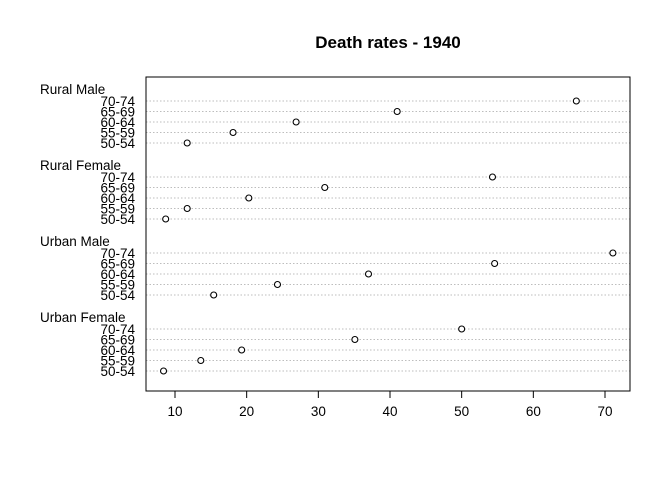 This screenshot has height=480, width=672. What do you see at coordinates (318, 411) in the screenshot?
I see `x-tick-label: 30` at bounding box center [318, 411].